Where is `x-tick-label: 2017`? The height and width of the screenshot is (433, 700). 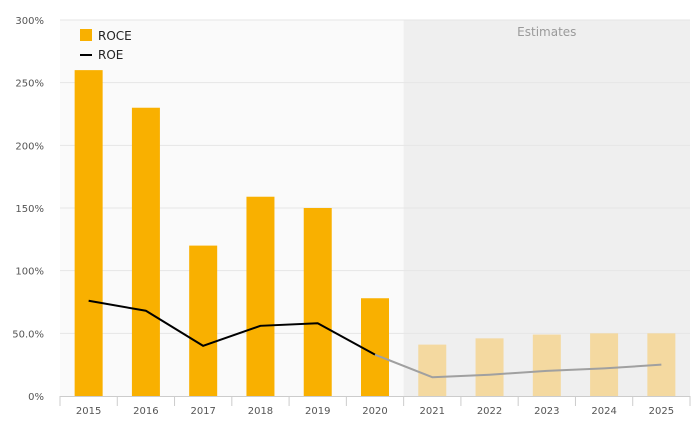 x-tick-label: 2017 is located at coordinates (202, 411).